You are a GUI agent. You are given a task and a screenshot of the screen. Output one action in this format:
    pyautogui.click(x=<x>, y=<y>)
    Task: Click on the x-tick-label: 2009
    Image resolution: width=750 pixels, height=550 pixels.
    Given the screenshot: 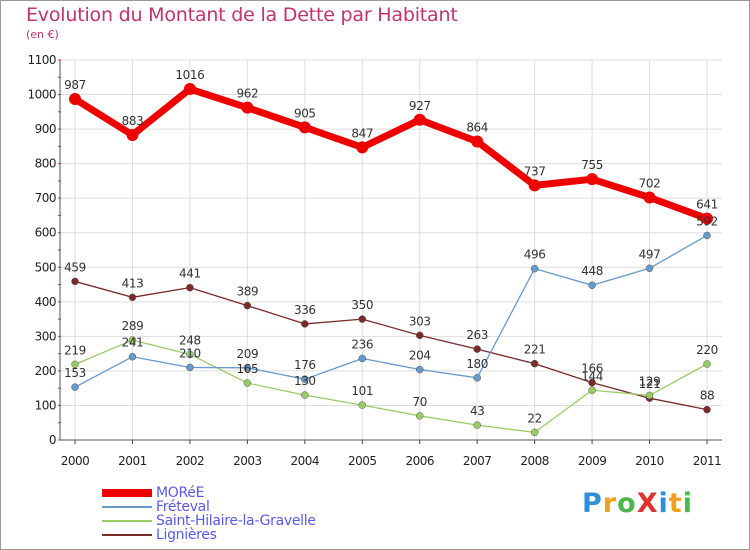 What is the action you would take?
    pyautogui.click(x=592, y=461)
    